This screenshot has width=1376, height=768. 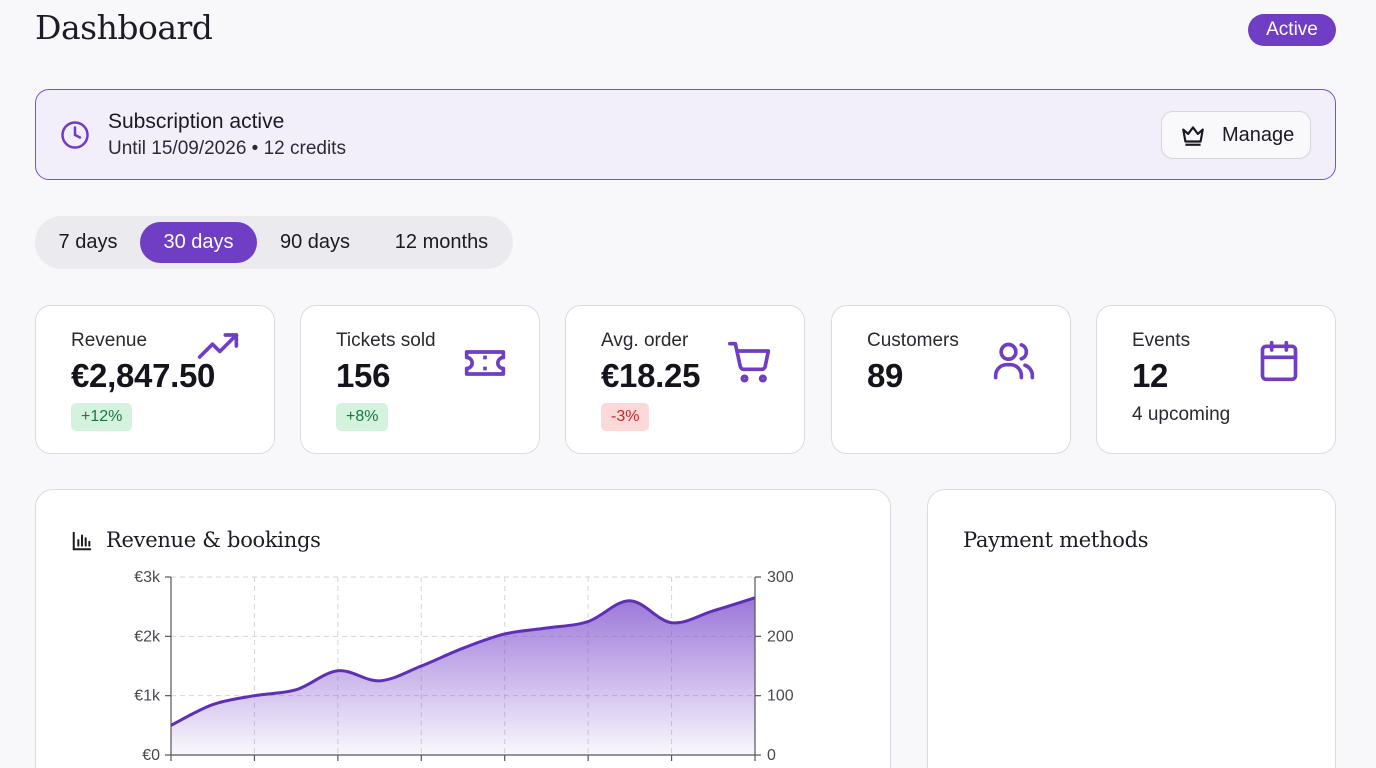 I want to click on manage-button: Manage, so click(x=1236, y=135).